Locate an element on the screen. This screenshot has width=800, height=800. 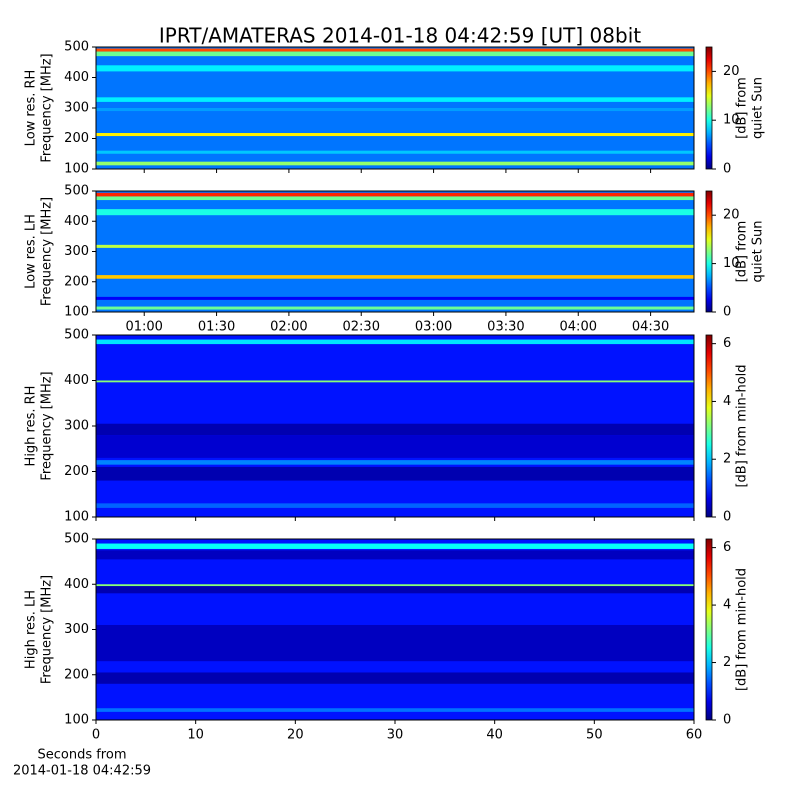
x-tick-label: 50 is located at coordinates (594, 735).